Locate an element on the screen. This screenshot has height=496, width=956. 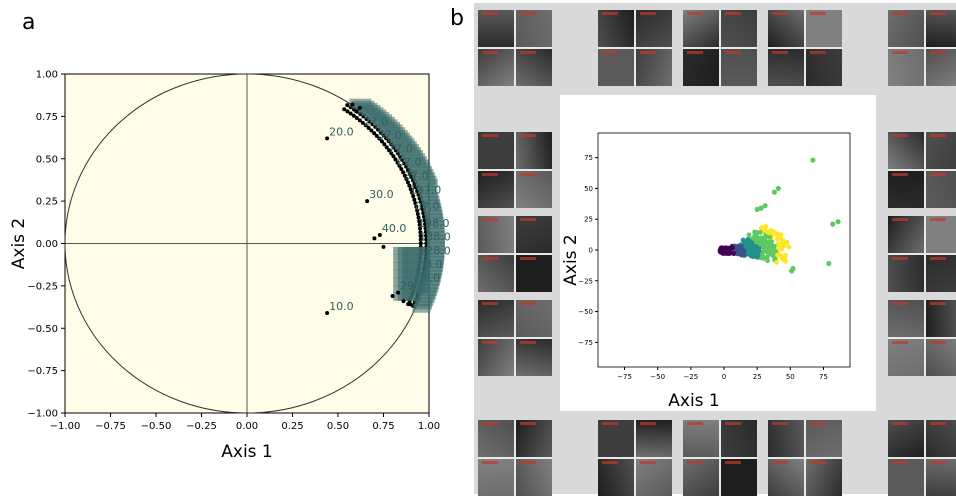
x-tick-label: 75 is located at coordinates (823, 377).